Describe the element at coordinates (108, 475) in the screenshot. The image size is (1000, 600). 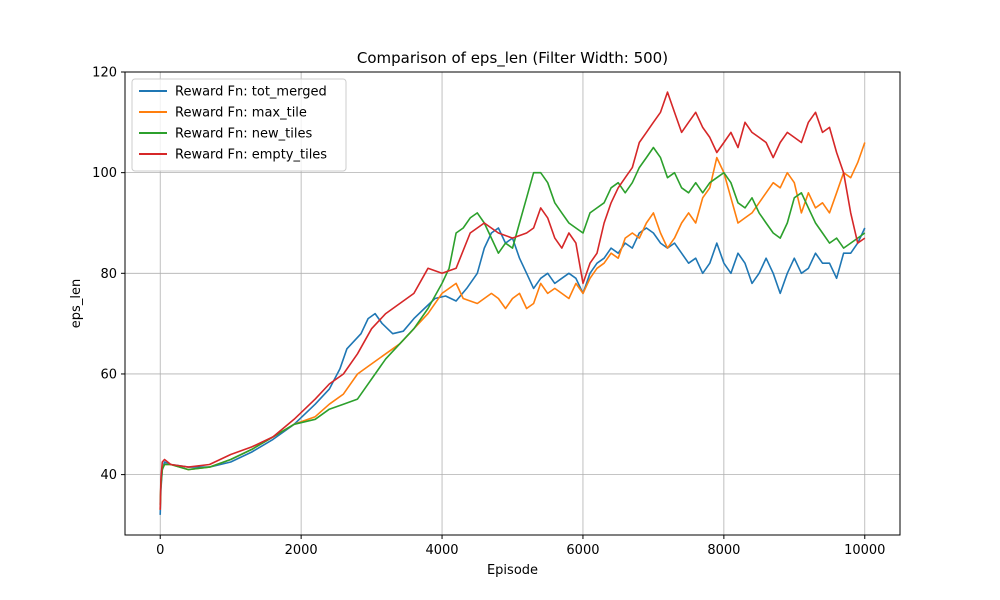
I see `y-tick-label: 40` at that location.